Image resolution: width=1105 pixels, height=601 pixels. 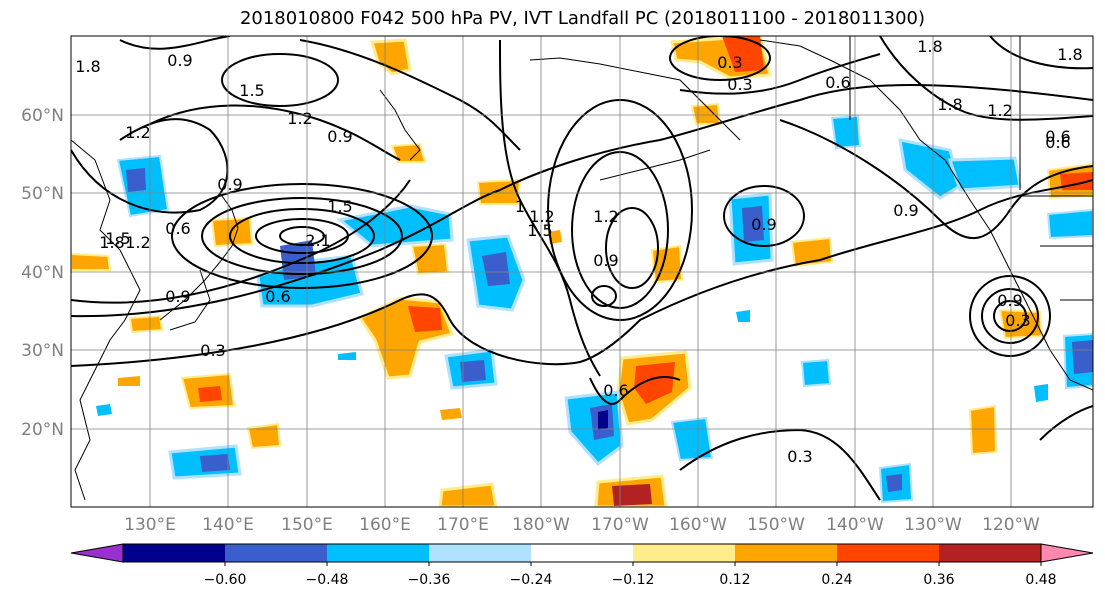 I want to click on longitude-label: 140°W, so click(x=855, y=525).